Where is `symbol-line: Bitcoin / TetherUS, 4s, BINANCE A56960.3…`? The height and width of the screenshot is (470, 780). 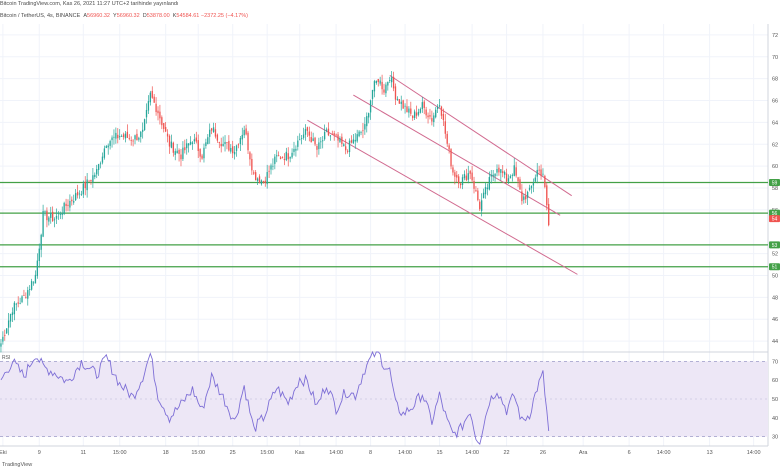 symbol-line: Bitcoin / TetherUS, 4s, BINANCE A56960.3… is located at coordinates (124, 16).